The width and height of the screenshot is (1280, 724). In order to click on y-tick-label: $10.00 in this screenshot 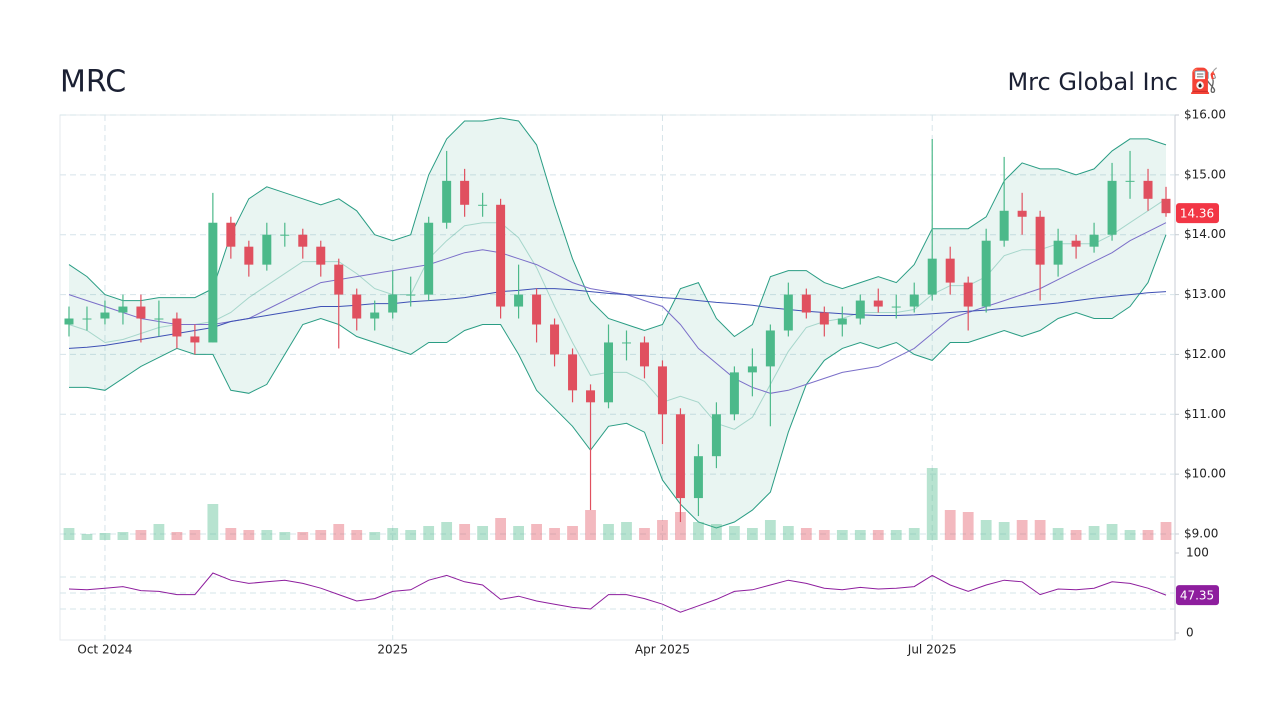, I will do `click(1205, 474)`.